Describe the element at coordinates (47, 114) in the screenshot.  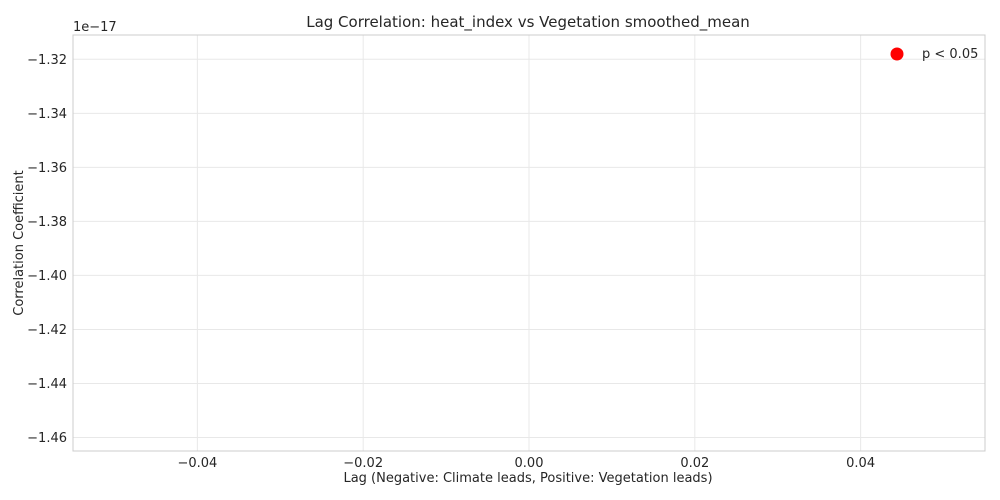
I see `y-tick-label: −1.34` at that location.